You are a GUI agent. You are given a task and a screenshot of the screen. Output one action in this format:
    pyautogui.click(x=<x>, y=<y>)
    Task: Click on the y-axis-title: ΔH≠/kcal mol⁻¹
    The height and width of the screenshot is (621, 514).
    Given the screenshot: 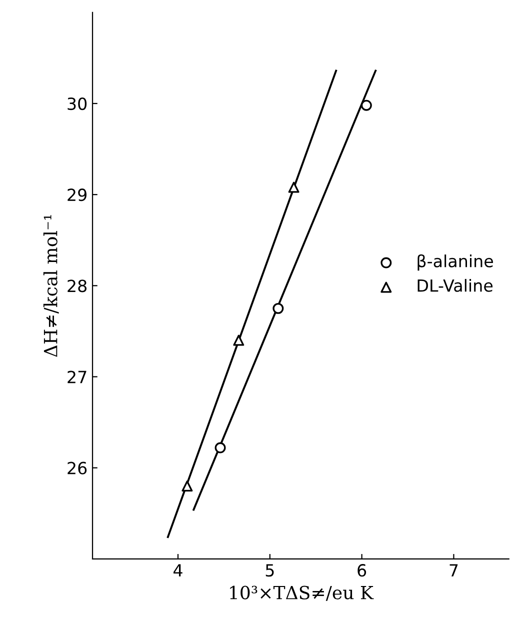 What is the action you would take?
    pyautogui.click(x=51, y=286)
    